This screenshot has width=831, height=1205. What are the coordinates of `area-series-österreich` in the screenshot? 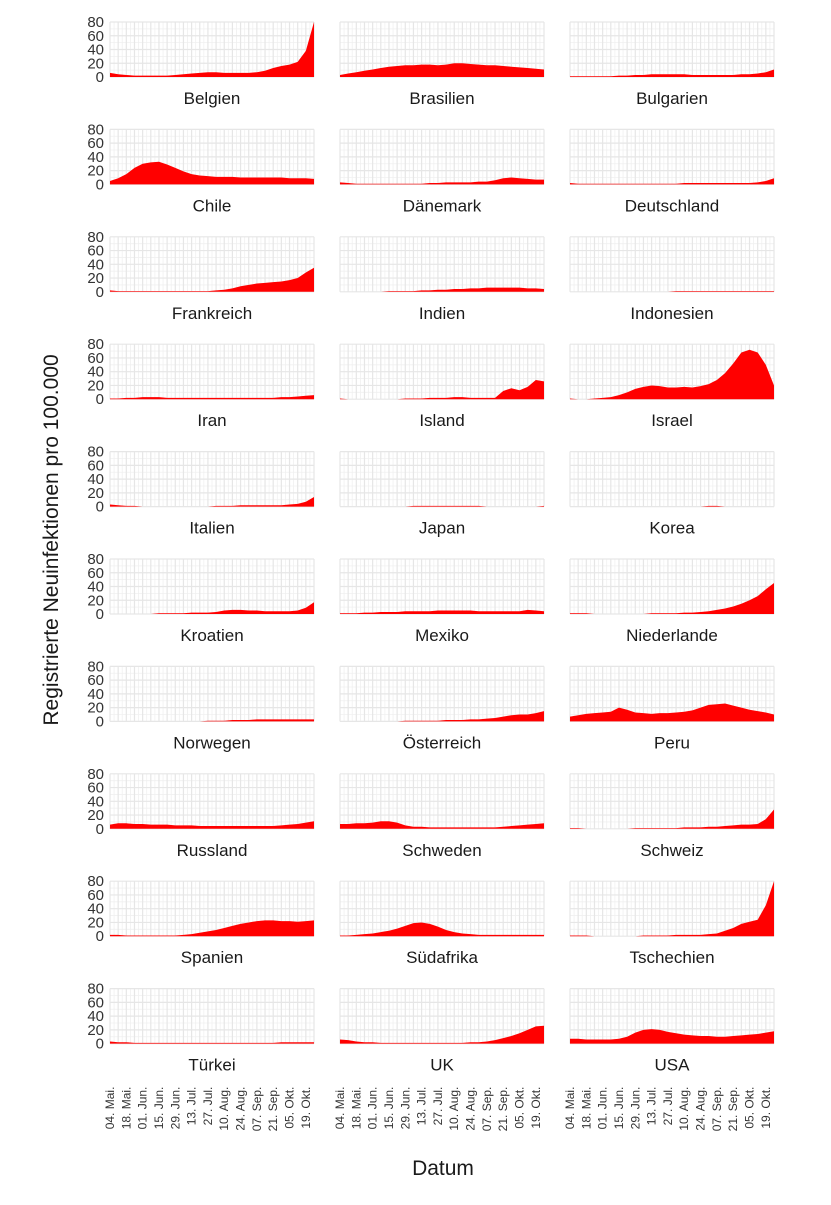 It's located at (442, 716).